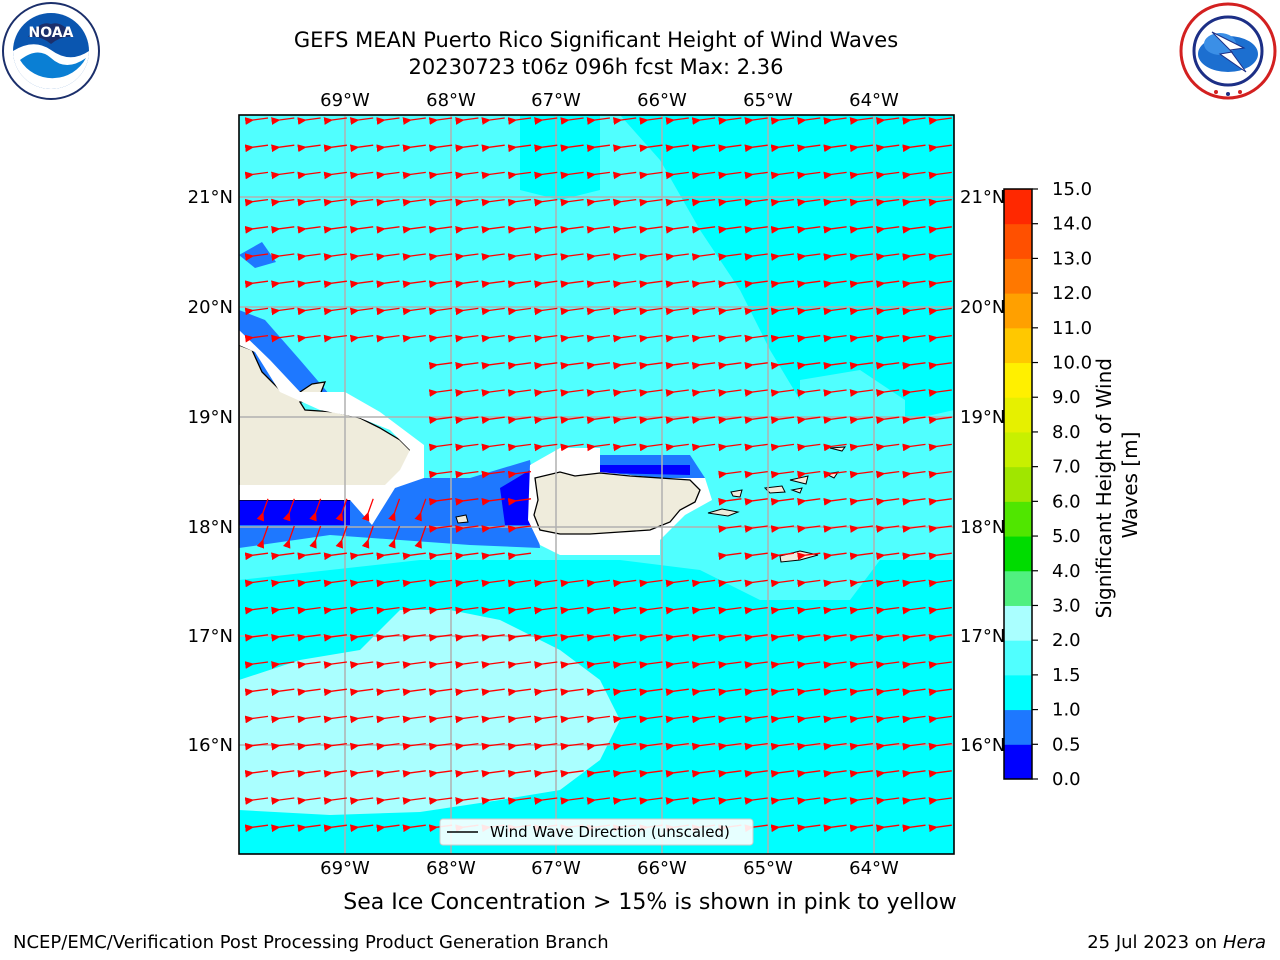  What do you see at coordinates (838, 449) in the screenshot?
I see `anguilla` at bounding box center [838, 449].